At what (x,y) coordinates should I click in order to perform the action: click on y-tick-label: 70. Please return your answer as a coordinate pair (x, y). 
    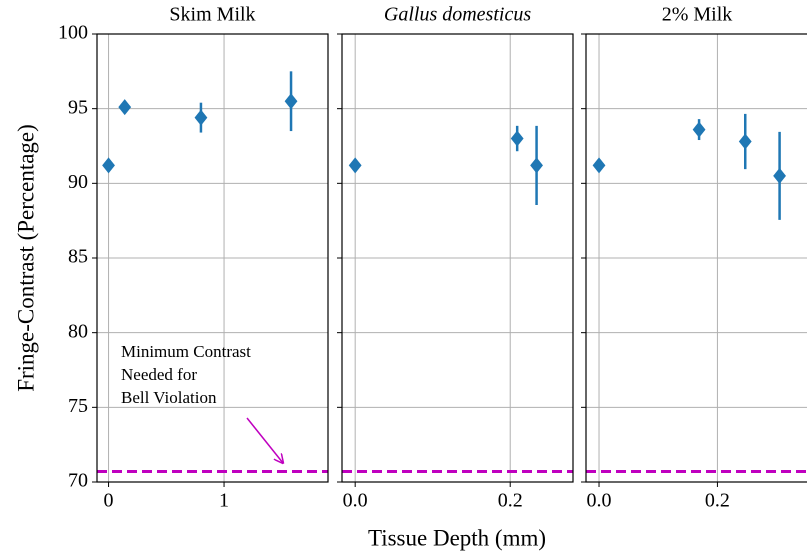
    Looking at the image, I should click on (78, 481).